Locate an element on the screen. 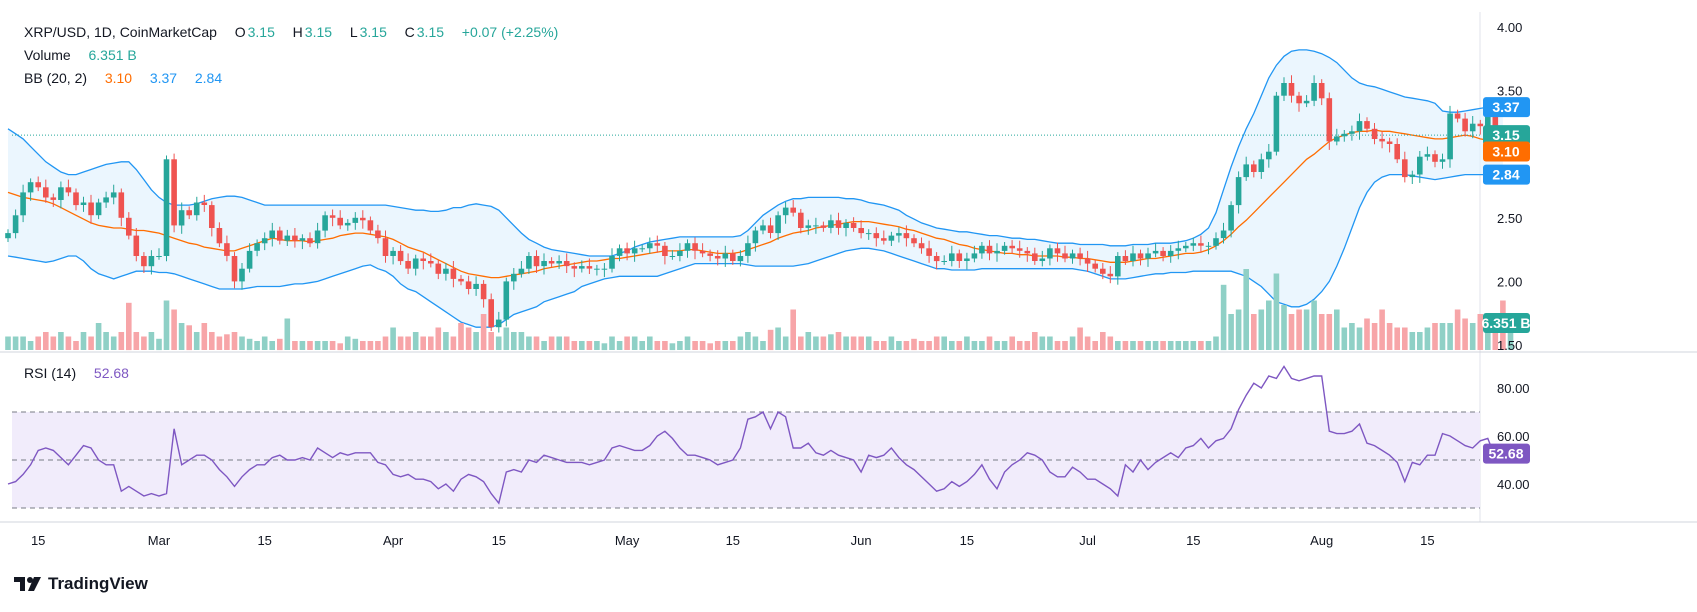  tradingview-logo-icon is located at coordinates (27, 584).